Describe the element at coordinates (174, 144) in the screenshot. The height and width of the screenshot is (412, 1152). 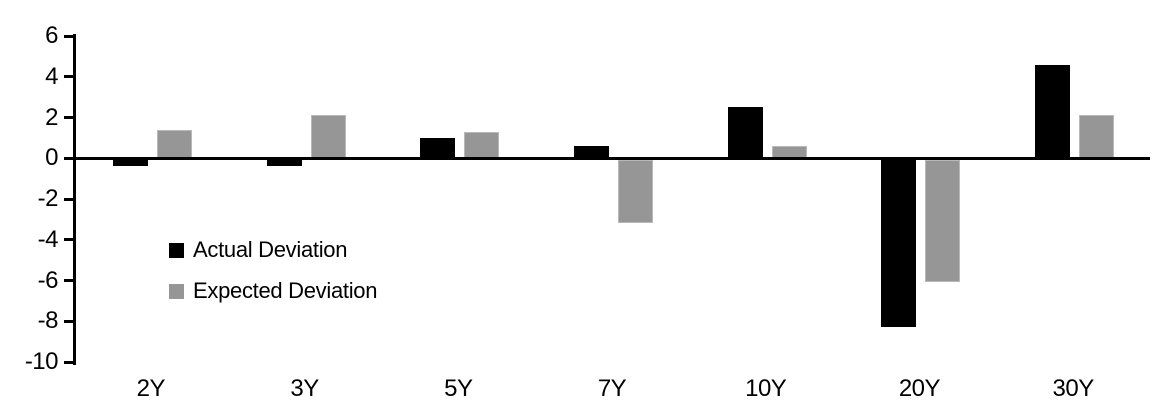
I see `bar-expected-deviation-2Y` at that location.